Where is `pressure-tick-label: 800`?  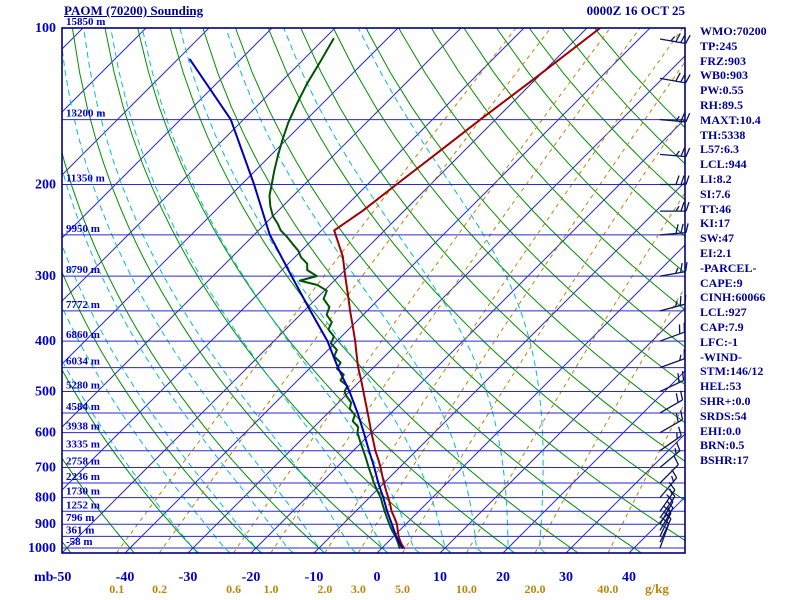
pressure-tick-label: 800 is located at coordinates (45, 498).